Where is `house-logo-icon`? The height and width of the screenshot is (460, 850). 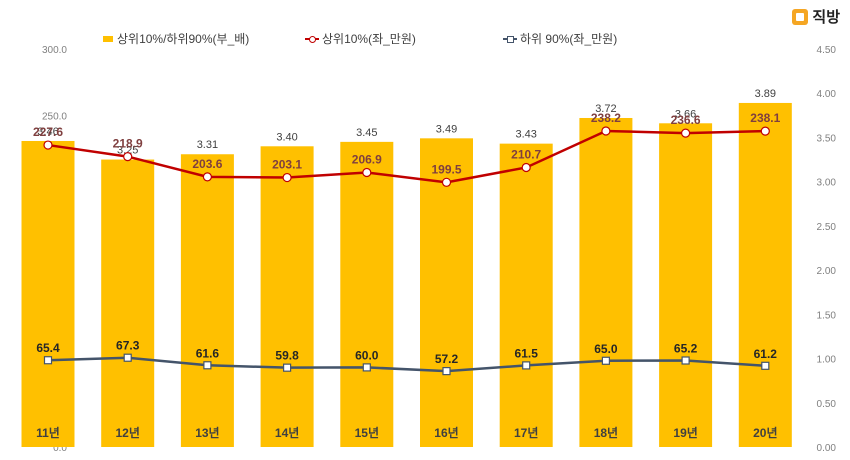
house-logo-icon is located at coordinates (800, 16).